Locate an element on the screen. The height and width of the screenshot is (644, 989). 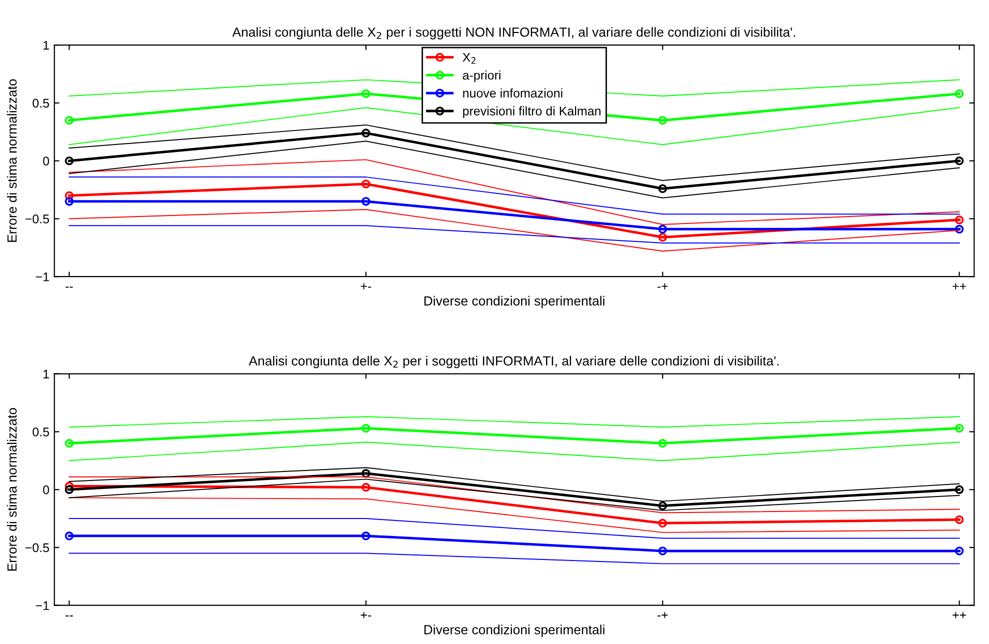
legend-label: nuove infomazioni is located at coordinates (512, 93).